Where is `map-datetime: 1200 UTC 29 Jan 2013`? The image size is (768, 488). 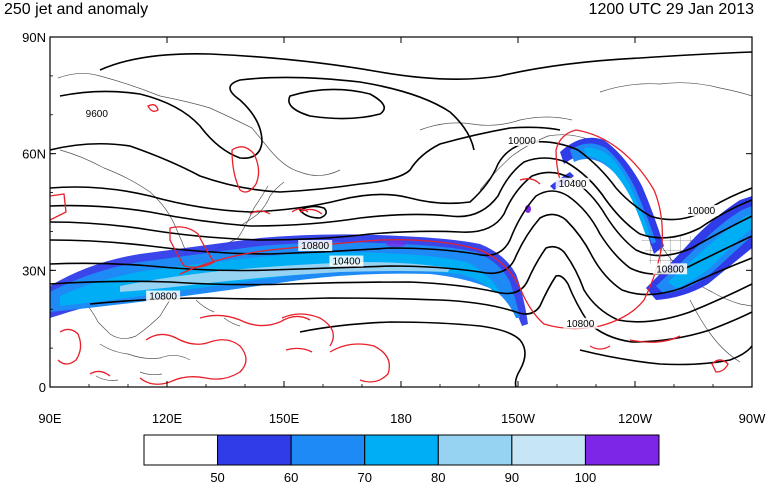
map-datetime: 1200 UTC 29 Jan 2013 is located at coordinates (671, 9).